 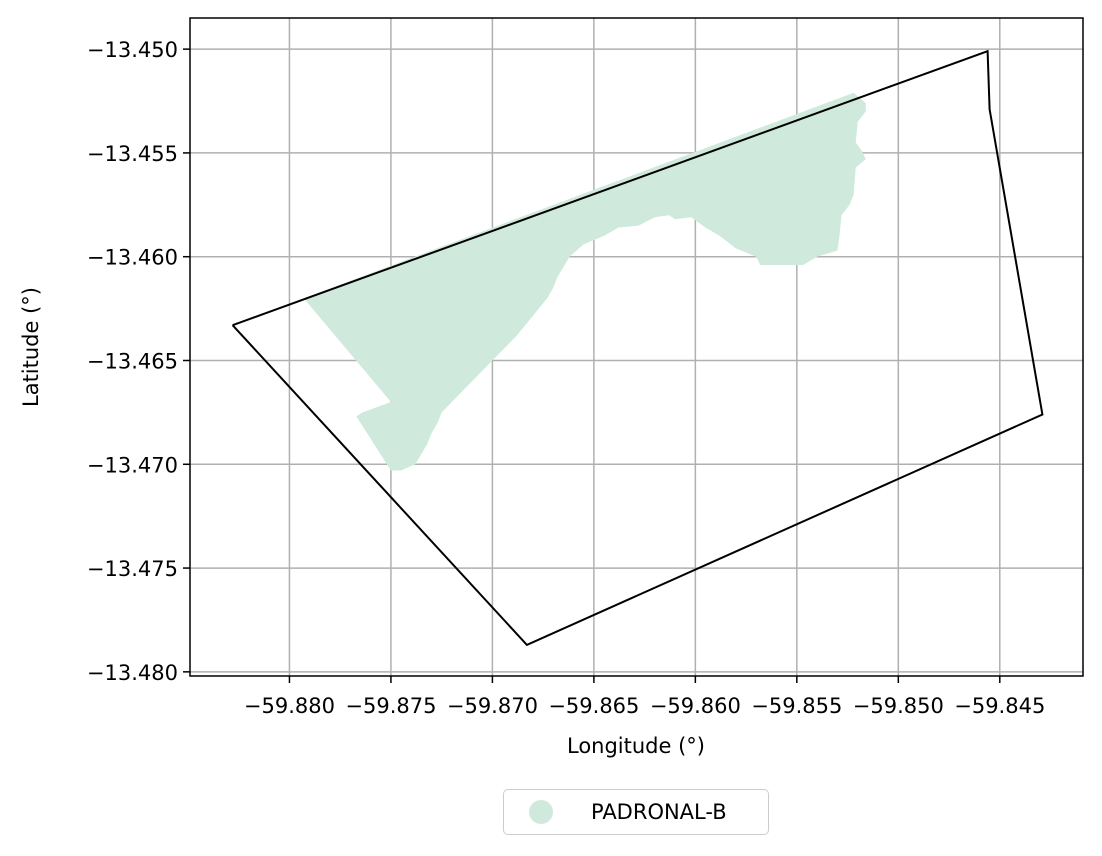 What do you see at coordinates (132, 154) in the screenshot?
I see `y-tick-label: −13.455` at bounding box center [132, 154].